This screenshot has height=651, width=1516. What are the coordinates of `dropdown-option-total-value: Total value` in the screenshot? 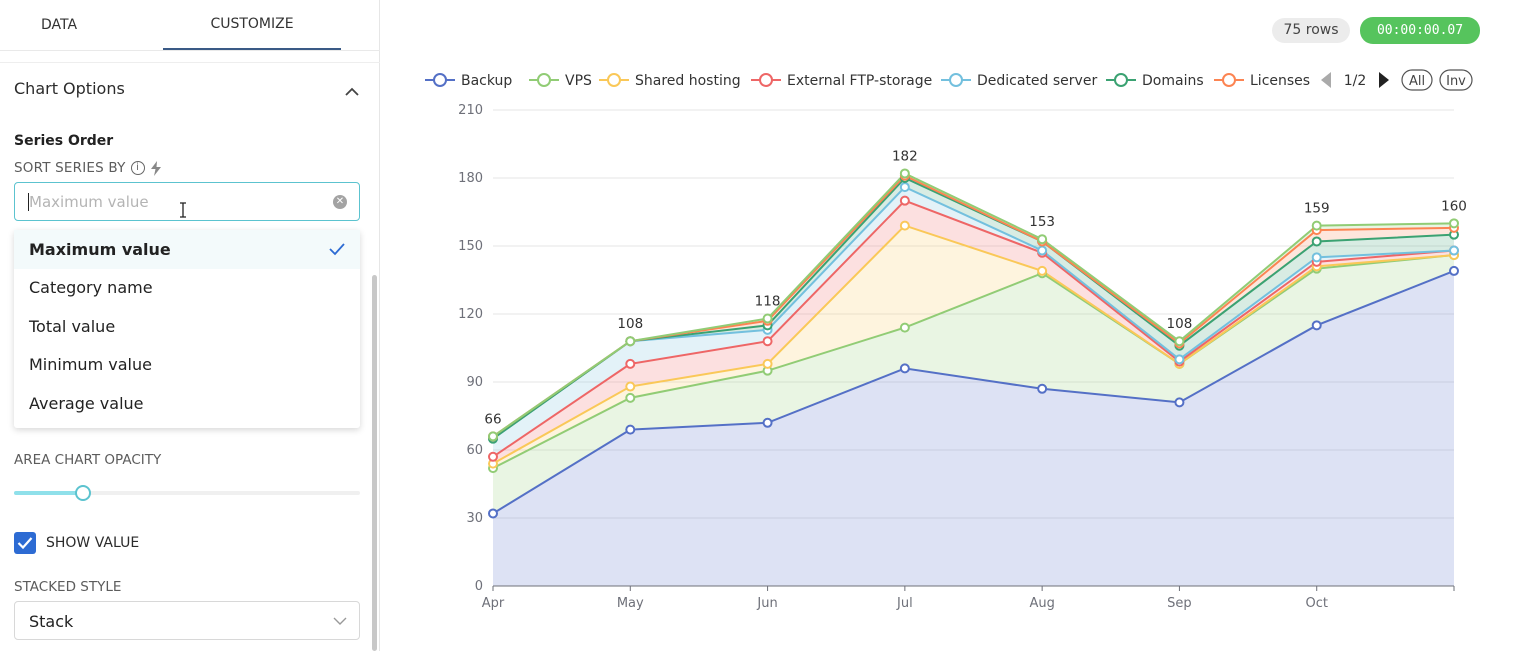 It's located at (187, 326).